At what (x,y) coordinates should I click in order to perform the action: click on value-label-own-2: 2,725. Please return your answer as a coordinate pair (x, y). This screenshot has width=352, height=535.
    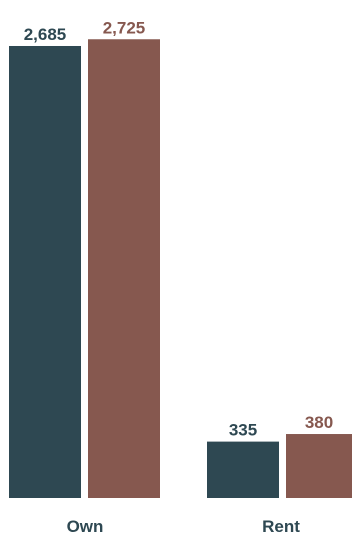
    Looking at the image, I should click on (124, 27).